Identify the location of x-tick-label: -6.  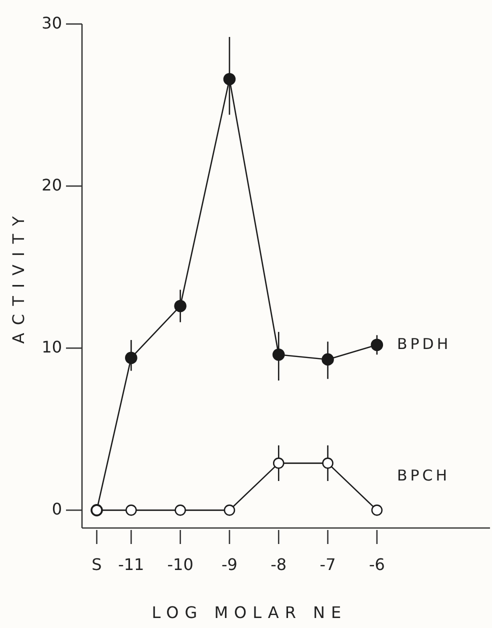
(376, 564).